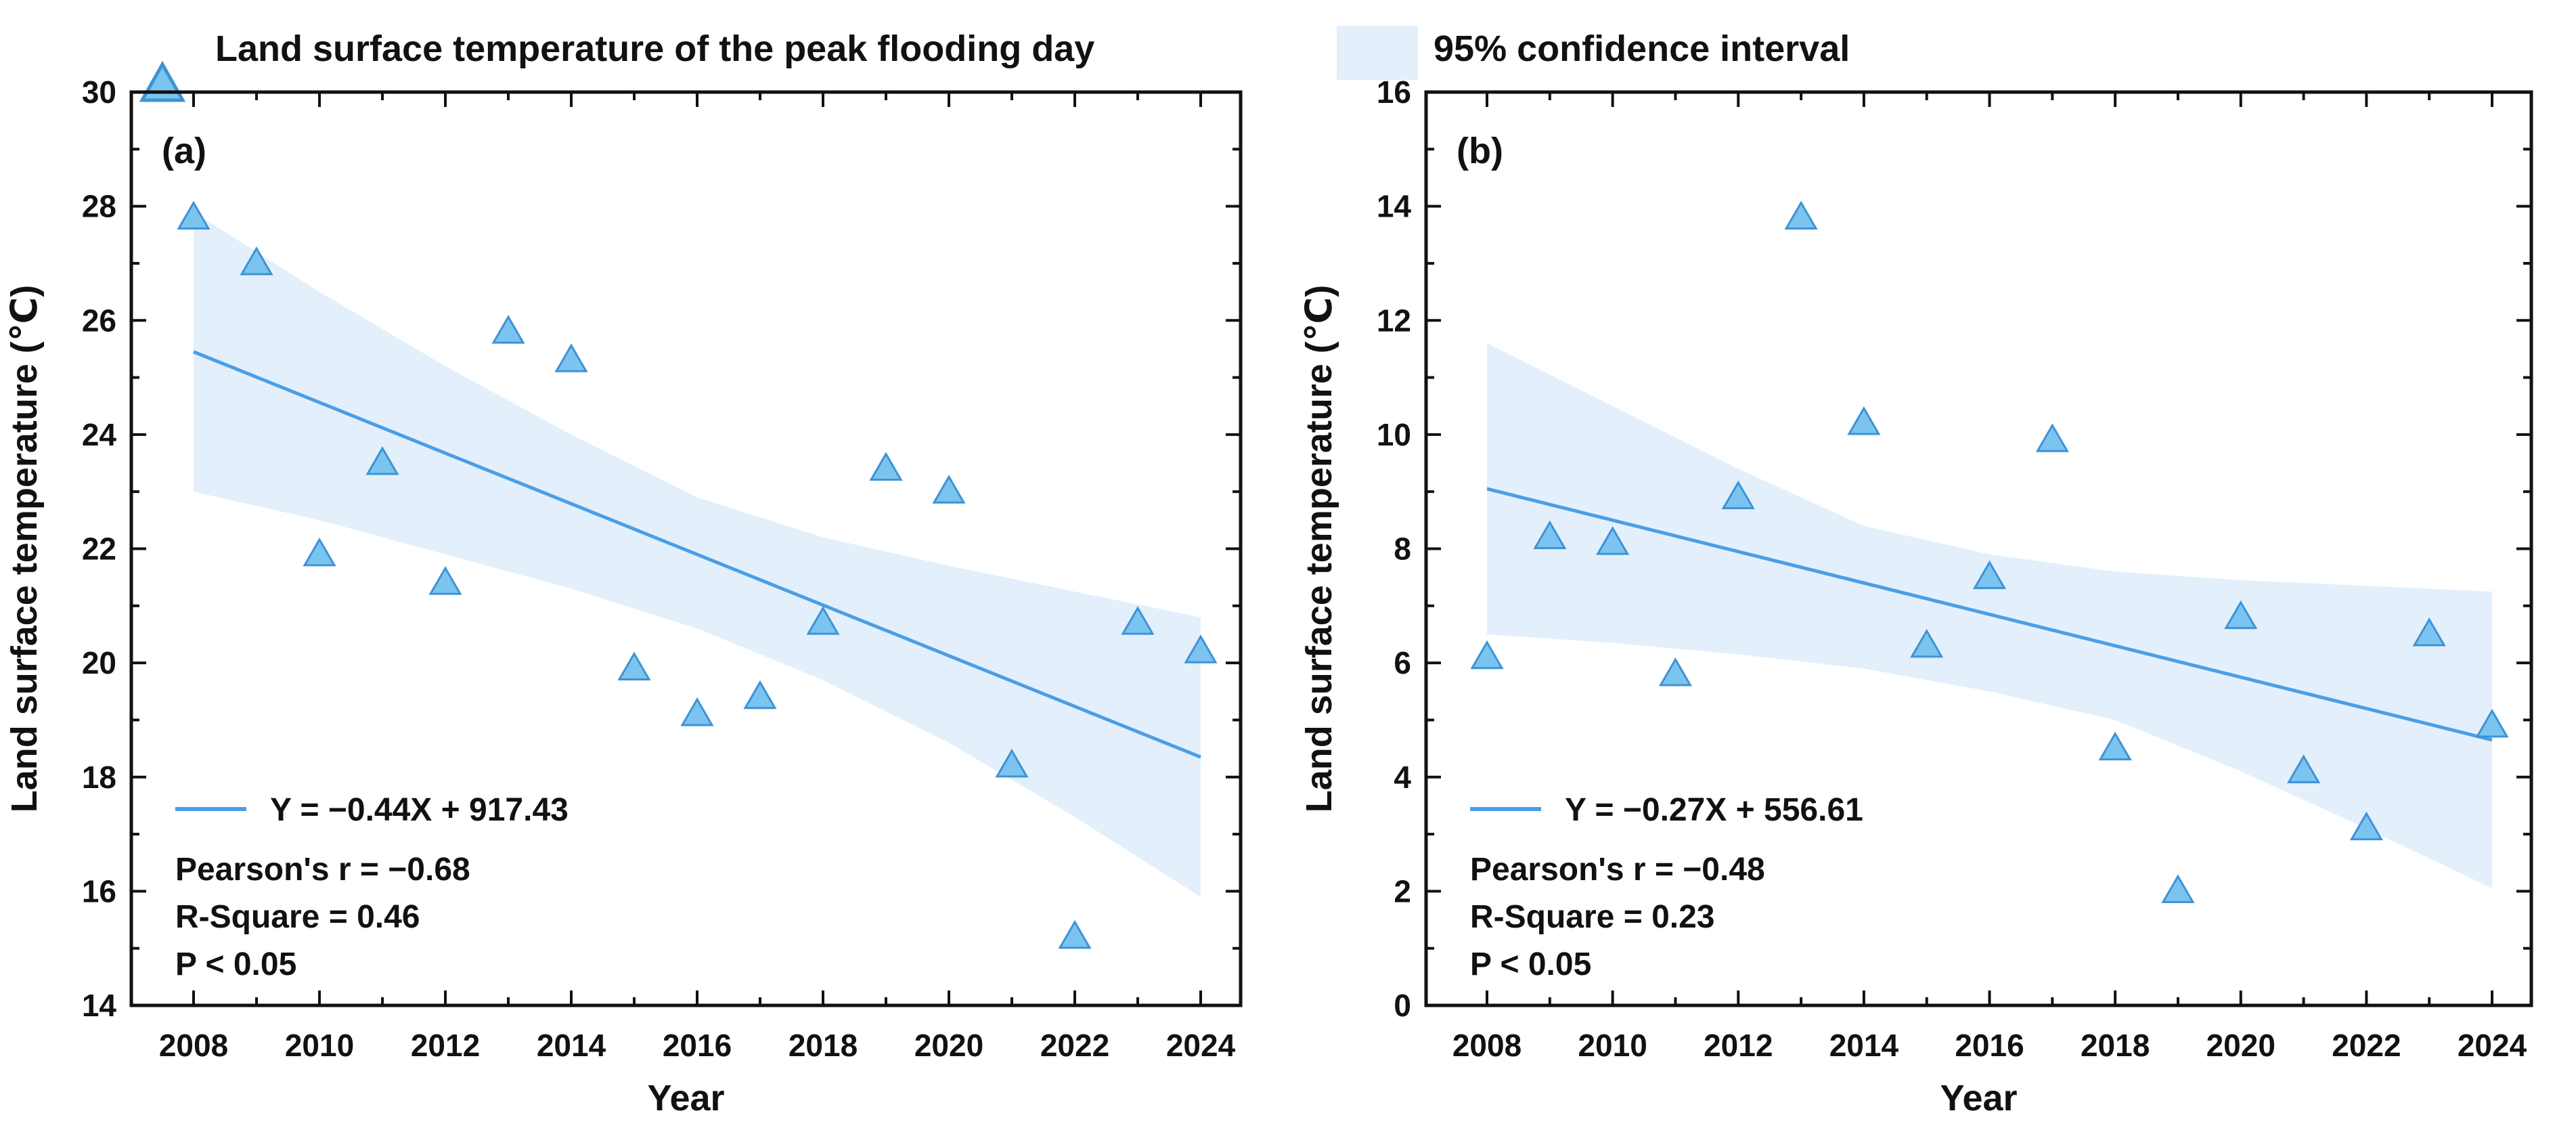 The width and height of the screenshot is (2576, 1132). Describe the element at coordinates (99, 549) in the screenshot. I see `y-tick-label: 22` at that location.